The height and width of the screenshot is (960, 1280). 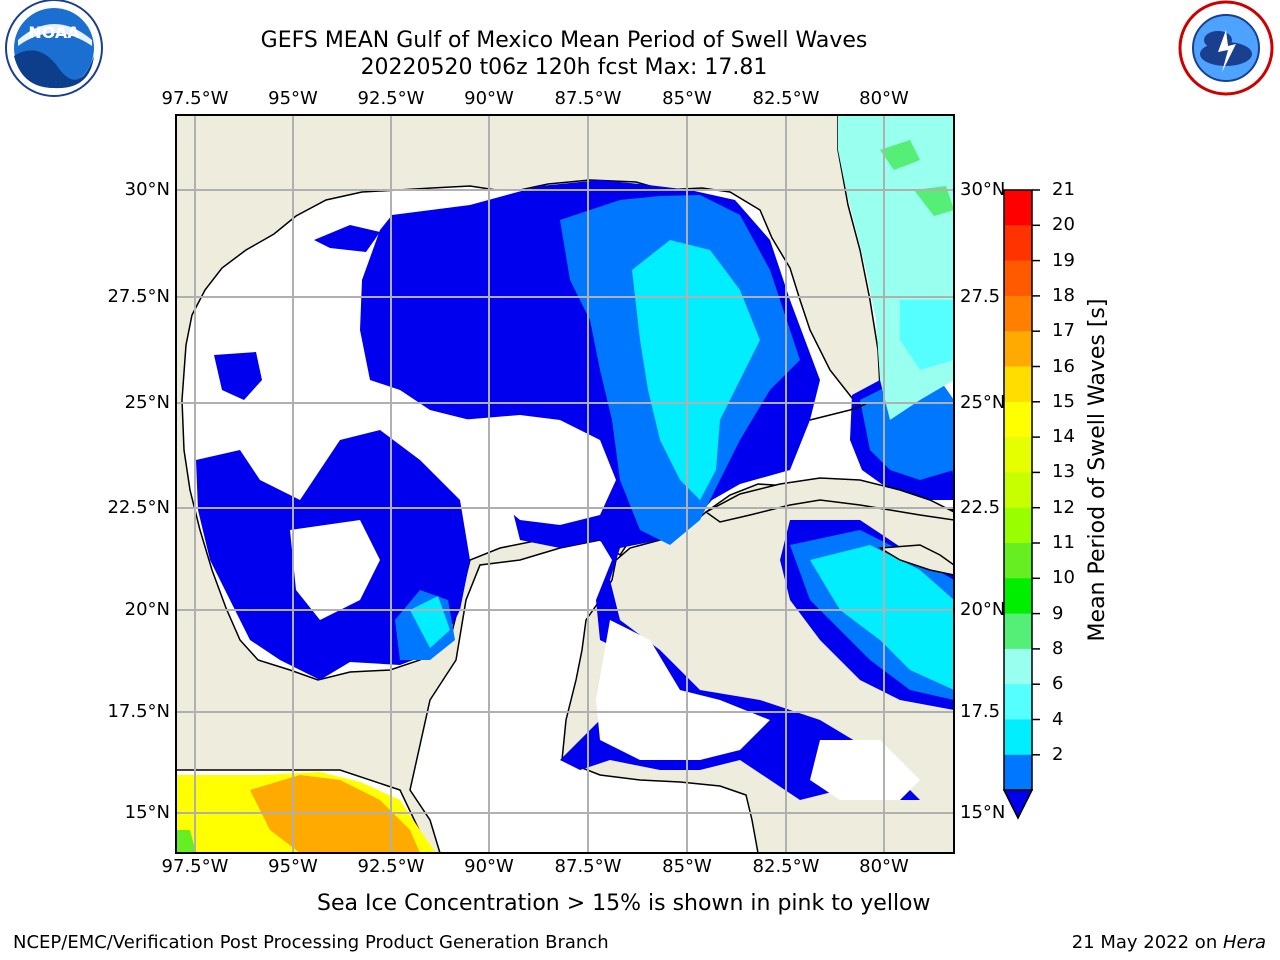 What do you see at coordinates (1063, 578) in the screenshot?
I see `colorbar-tick-label: 10` at bounding box center [1063, 578].